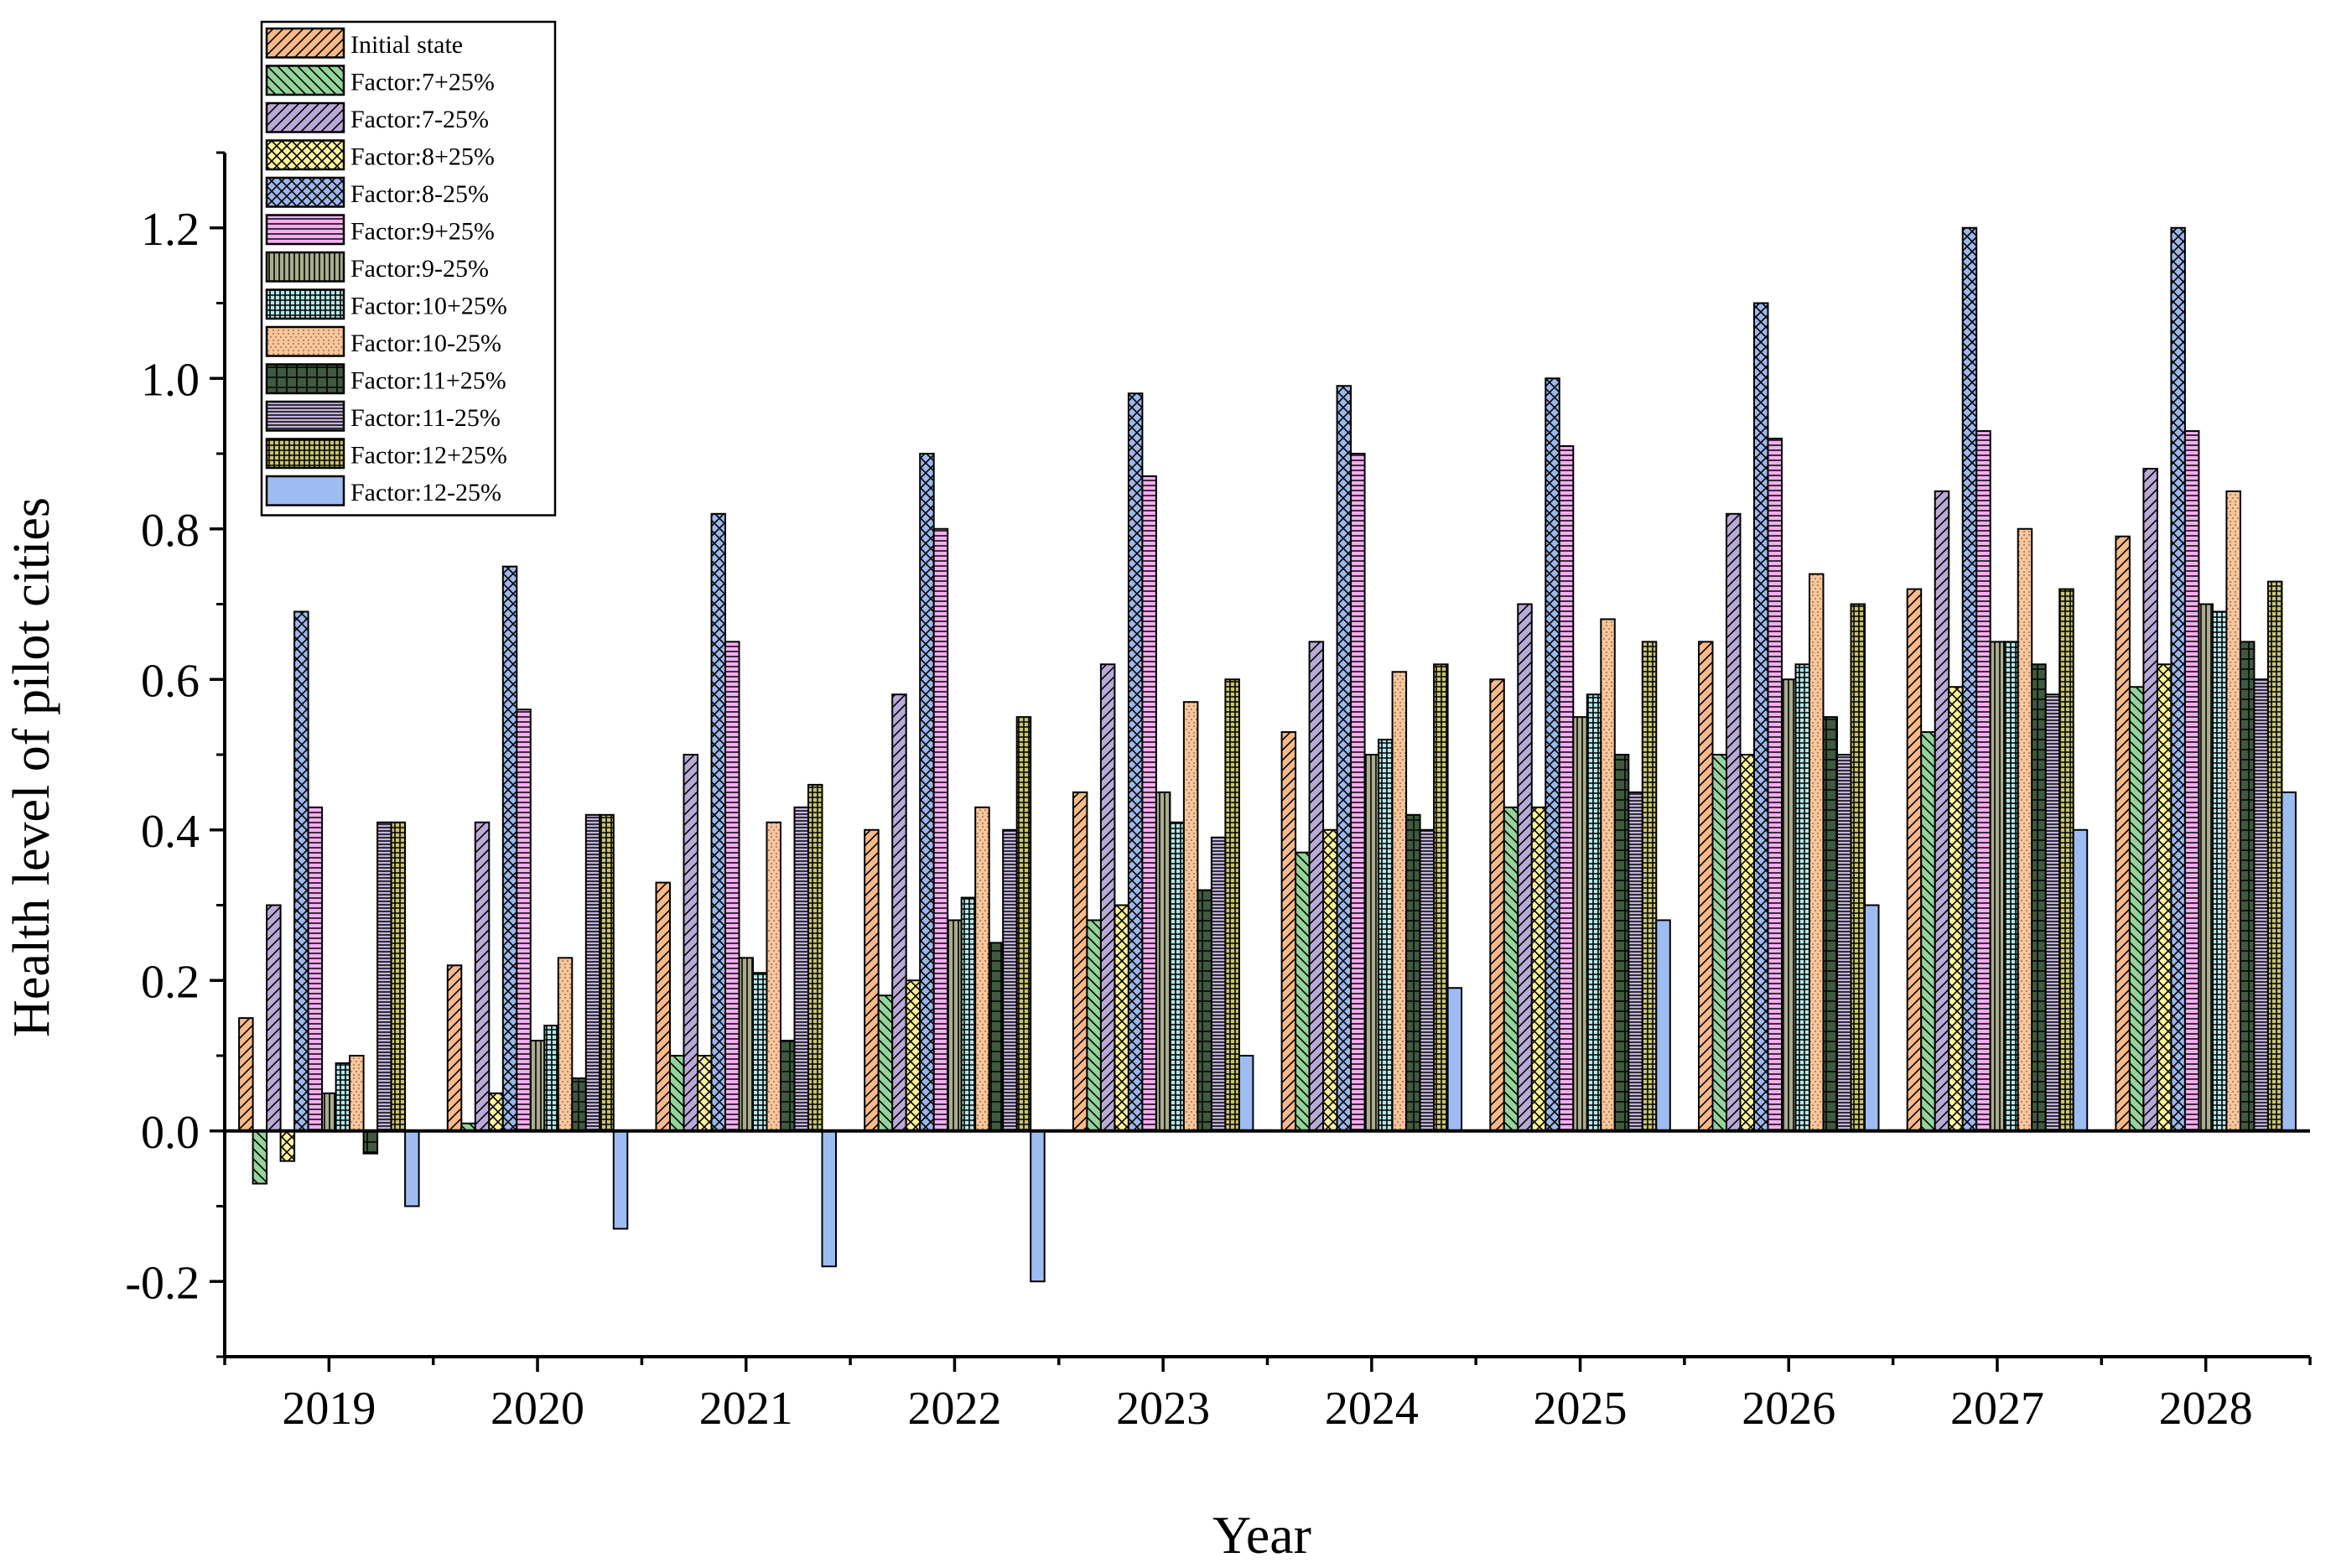 This screenshot has width=2331, height=1568. I want to click on bar-initial-state-2024, so click(1288, 931).